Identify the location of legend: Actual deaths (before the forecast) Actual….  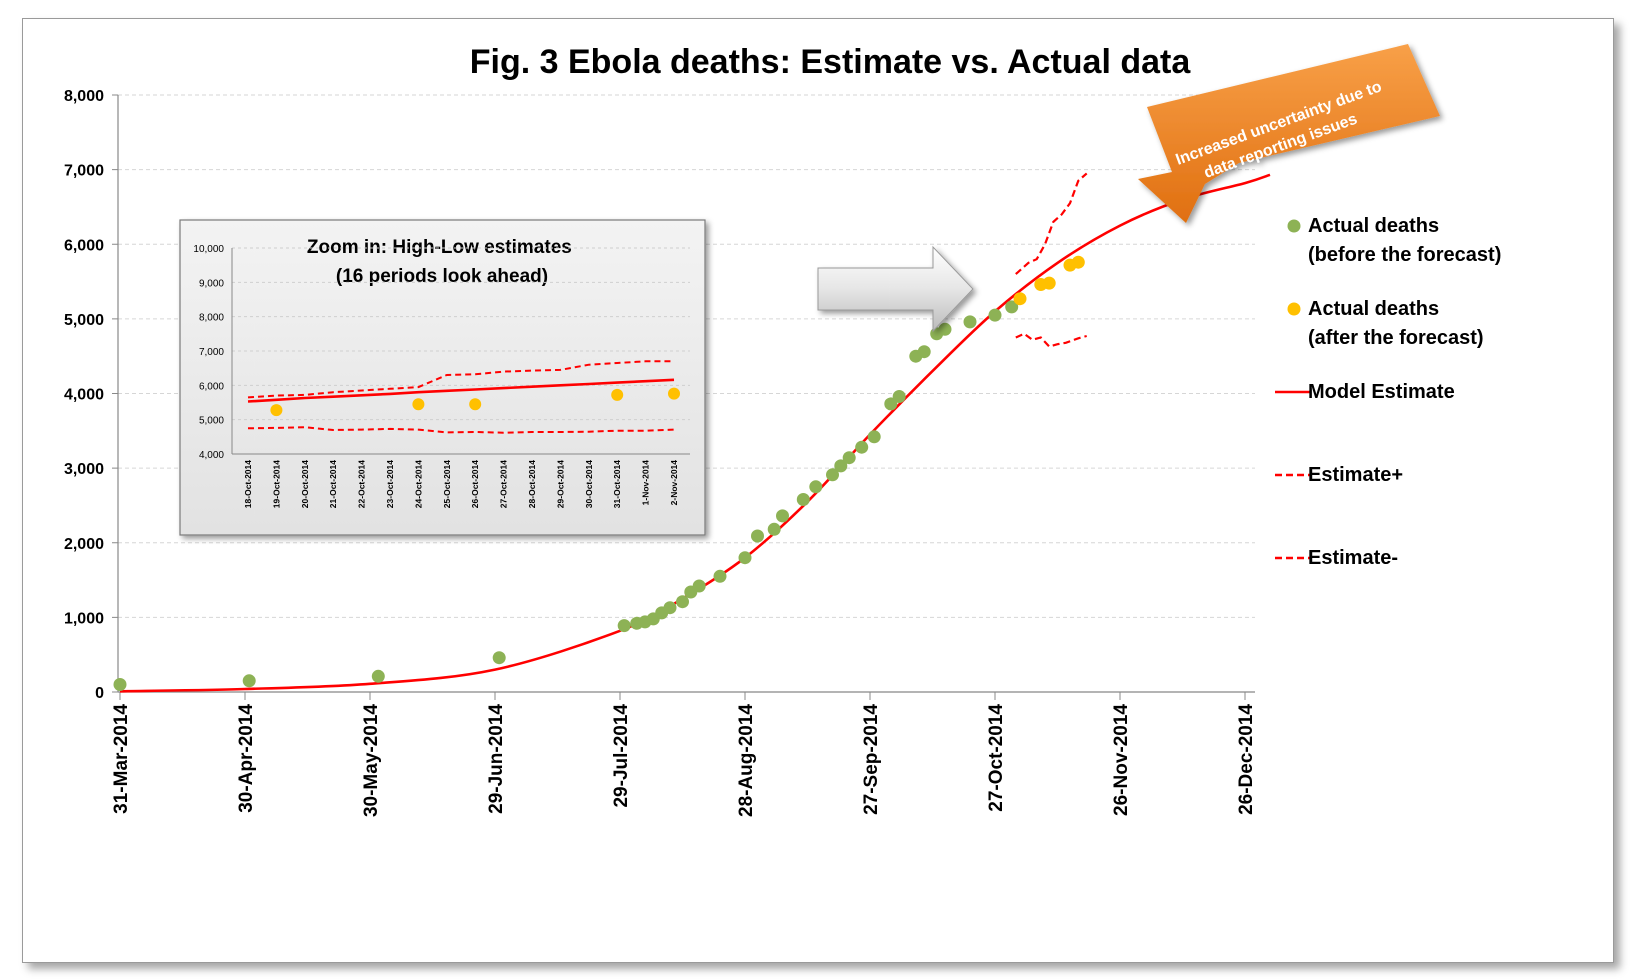
(1388, 392).